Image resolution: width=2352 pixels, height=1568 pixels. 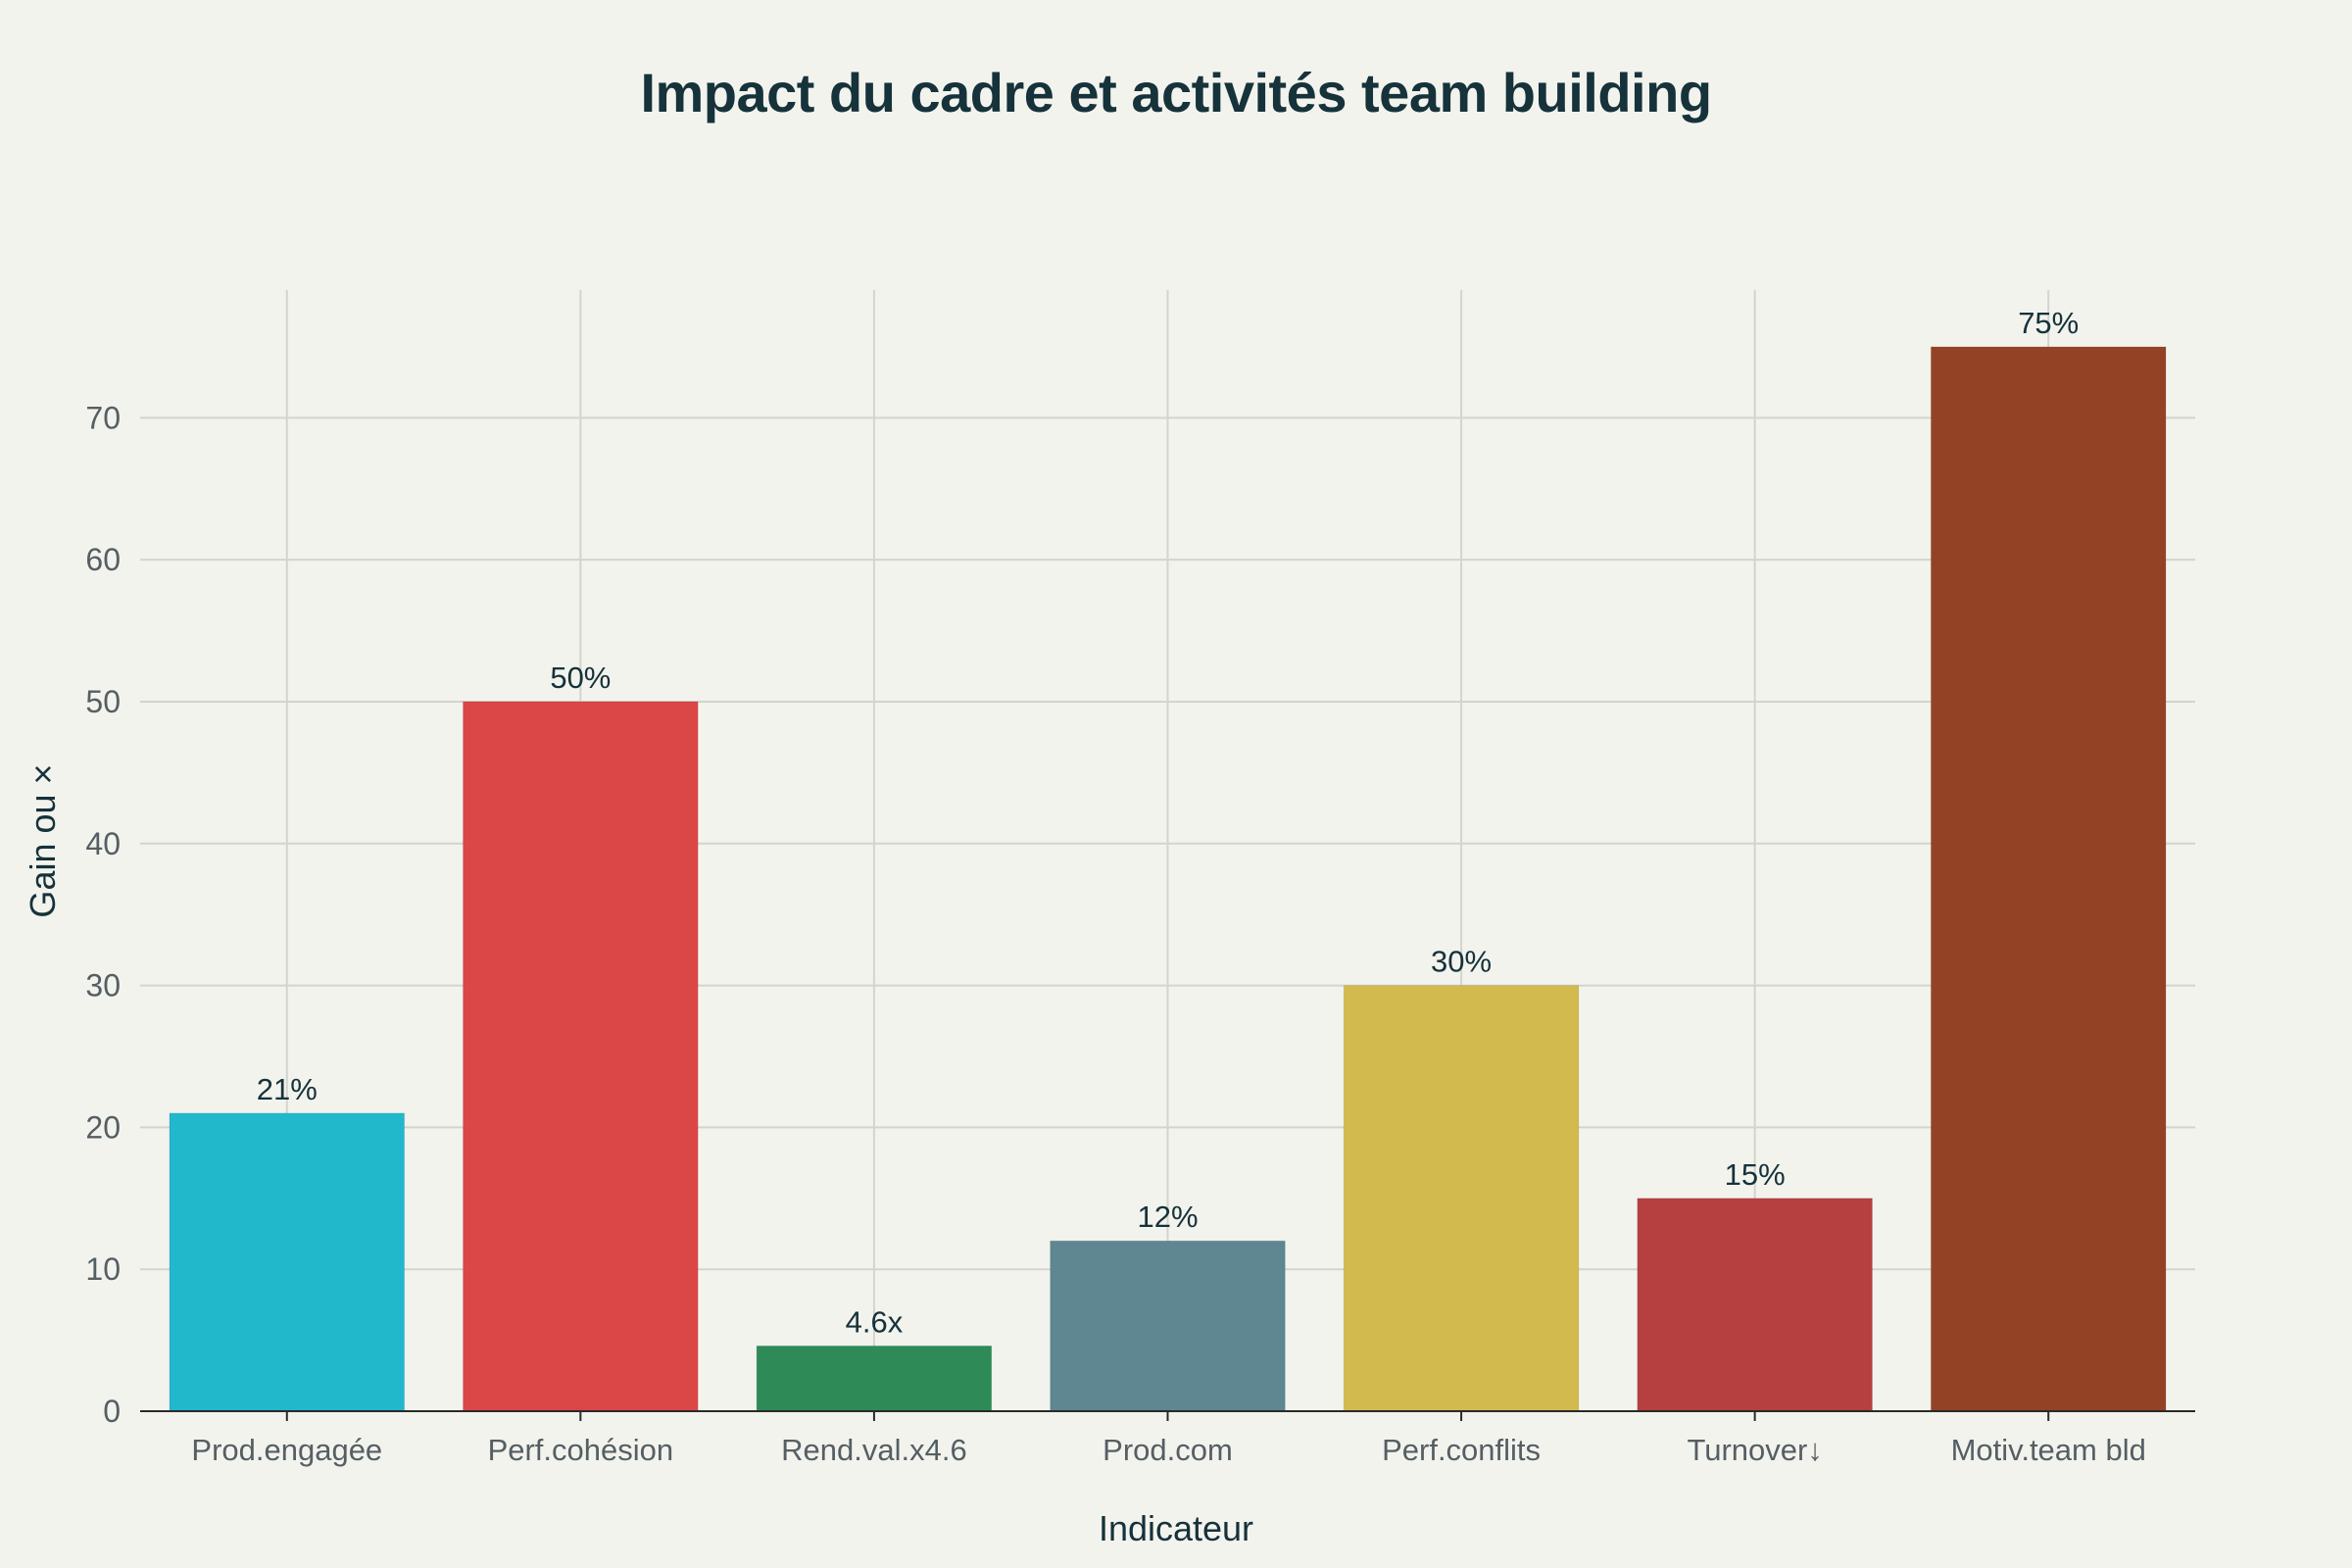 I want to click on y-tick-label: 10, so click(x=103, y=1269).